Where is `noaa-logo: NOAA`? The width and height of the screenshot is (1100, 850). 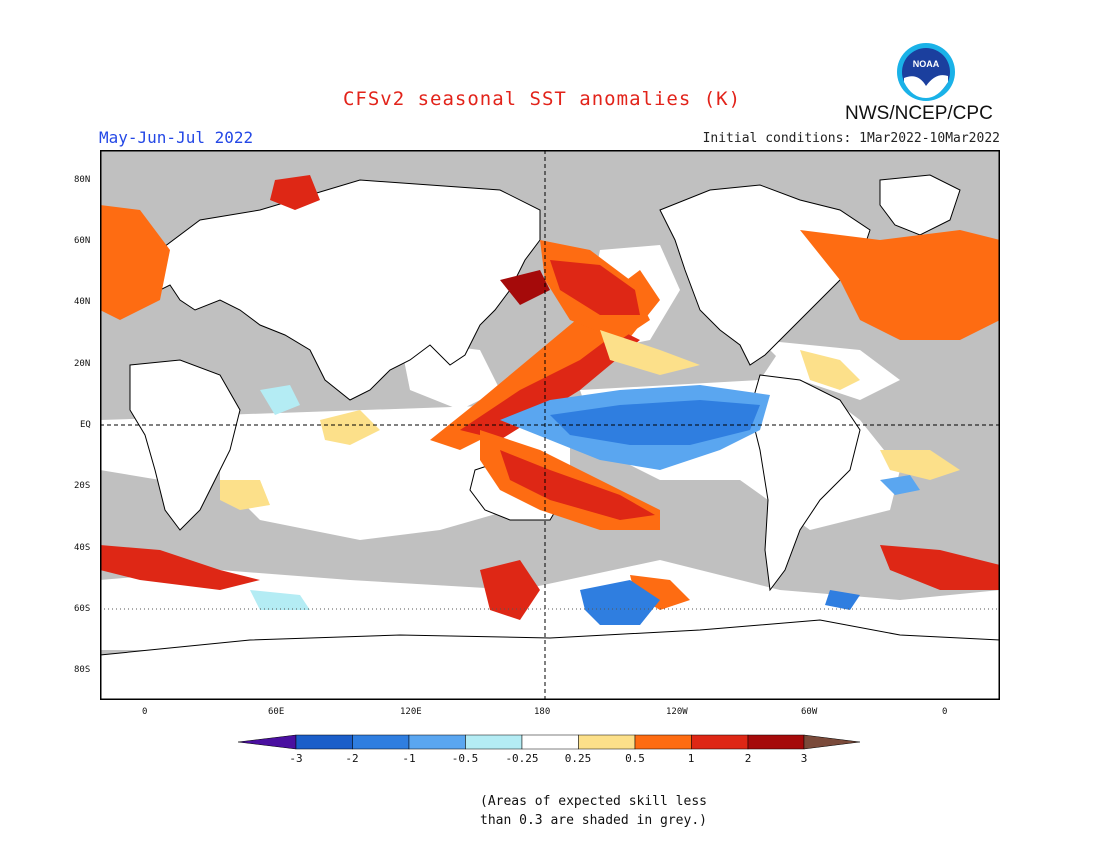 noaa-logo: NOAA is located at coordinates (926, 72).